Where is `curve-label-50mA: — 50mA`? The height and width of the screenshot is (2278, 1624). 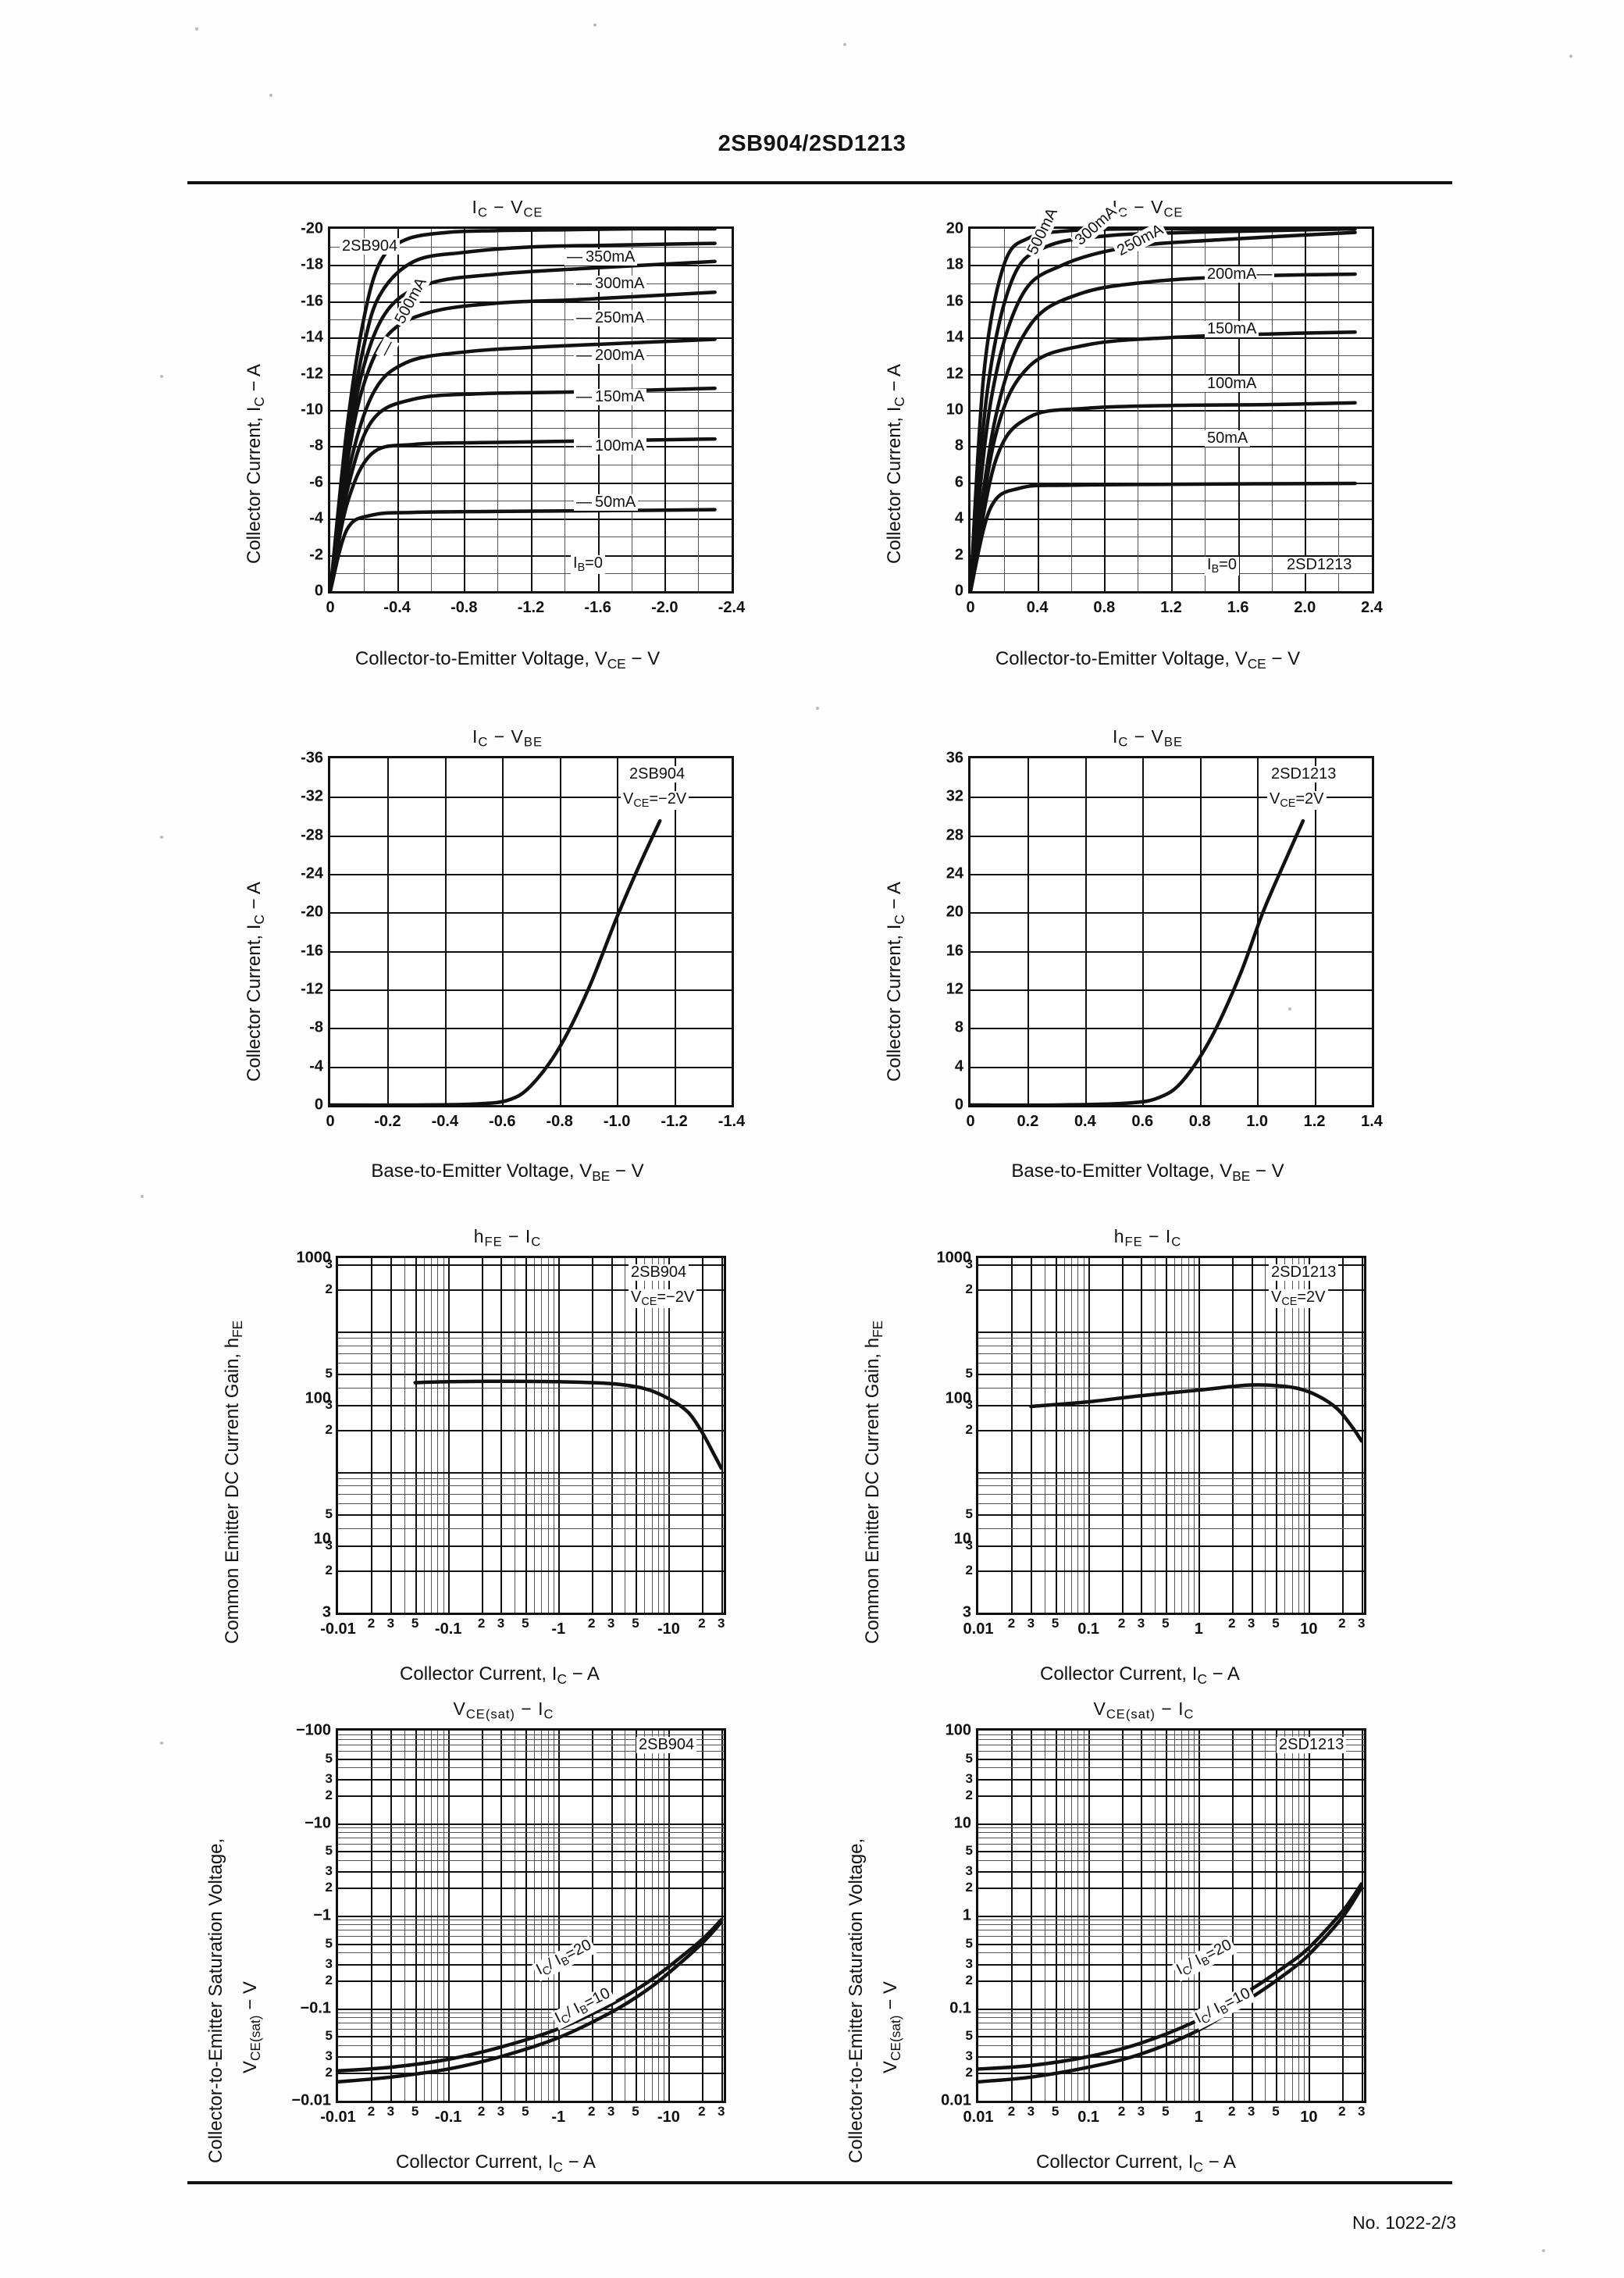
curve-label-50mA: — 50mA is located at coordinates (606, 502).